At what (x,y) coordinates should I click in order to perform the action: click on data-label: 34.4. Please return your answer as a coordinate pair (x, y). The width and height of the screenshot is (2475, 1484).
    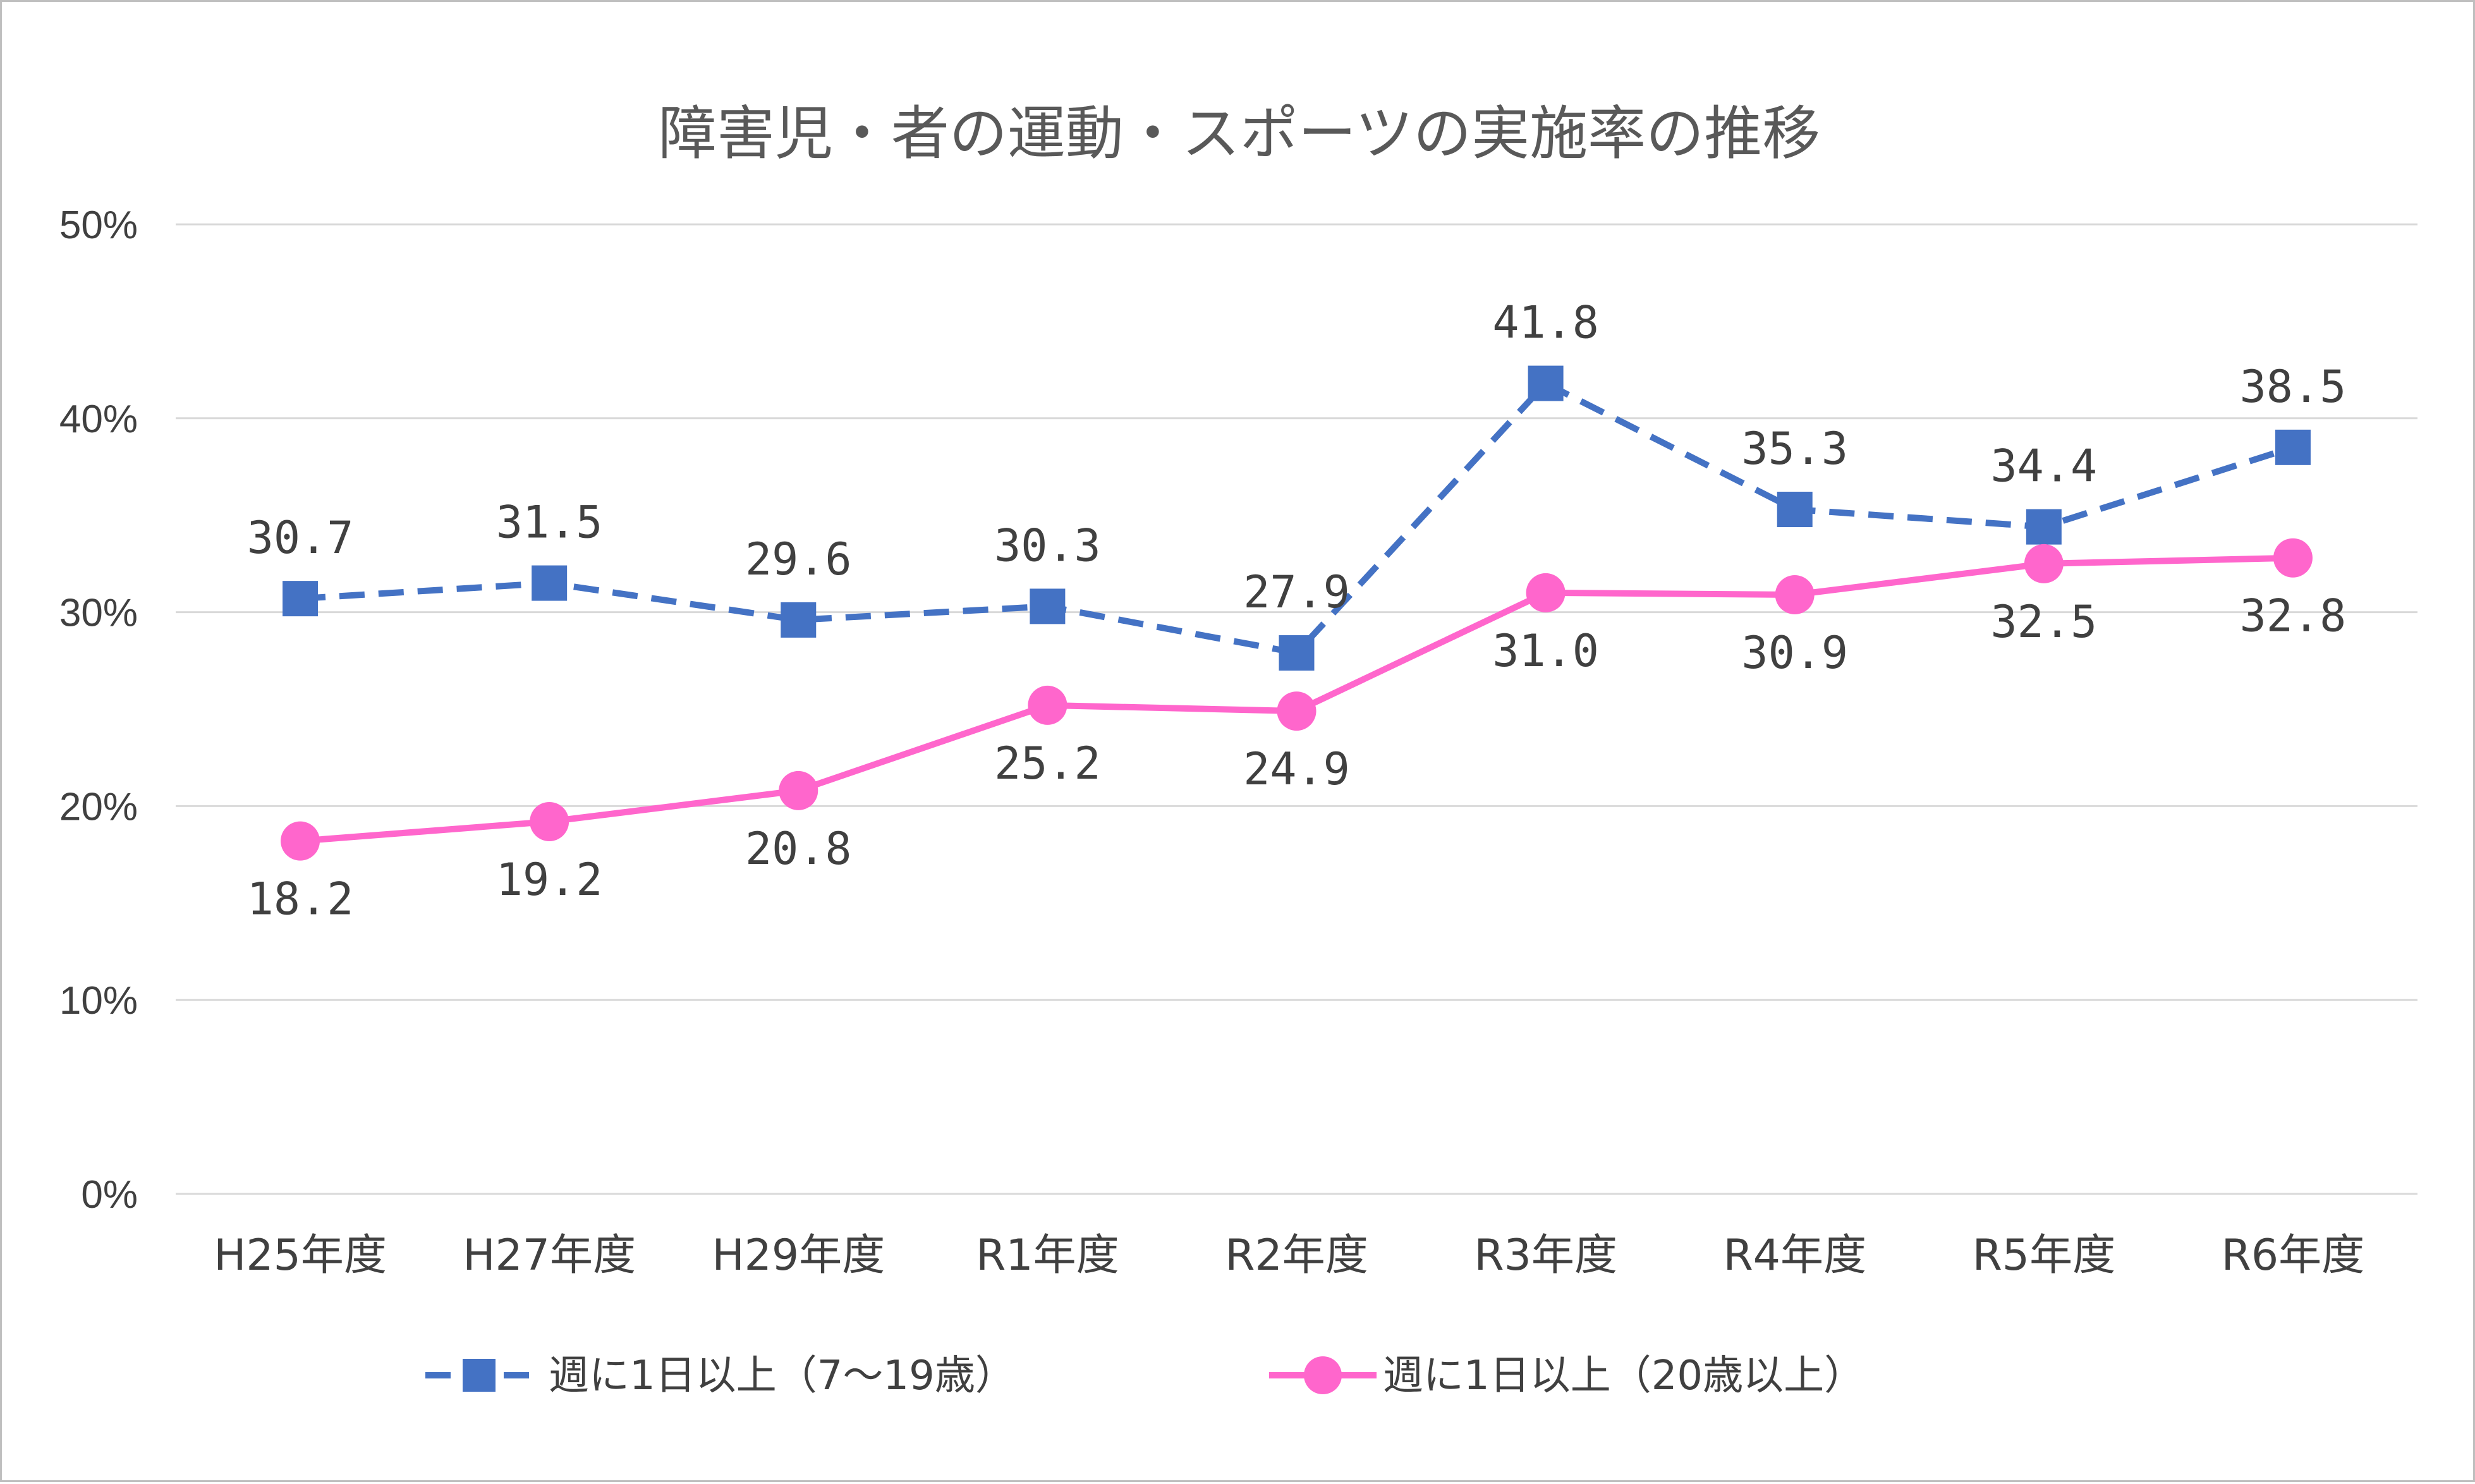
    Looking at the image, I should click on (2045, 466).